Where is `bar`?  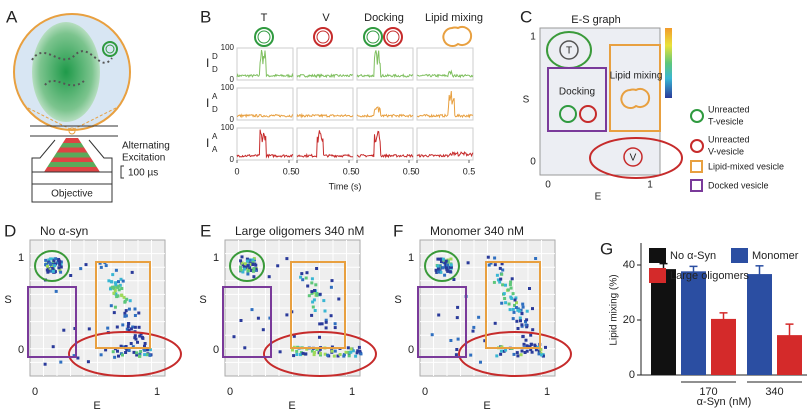
bar is located at coordinates (663, 322).